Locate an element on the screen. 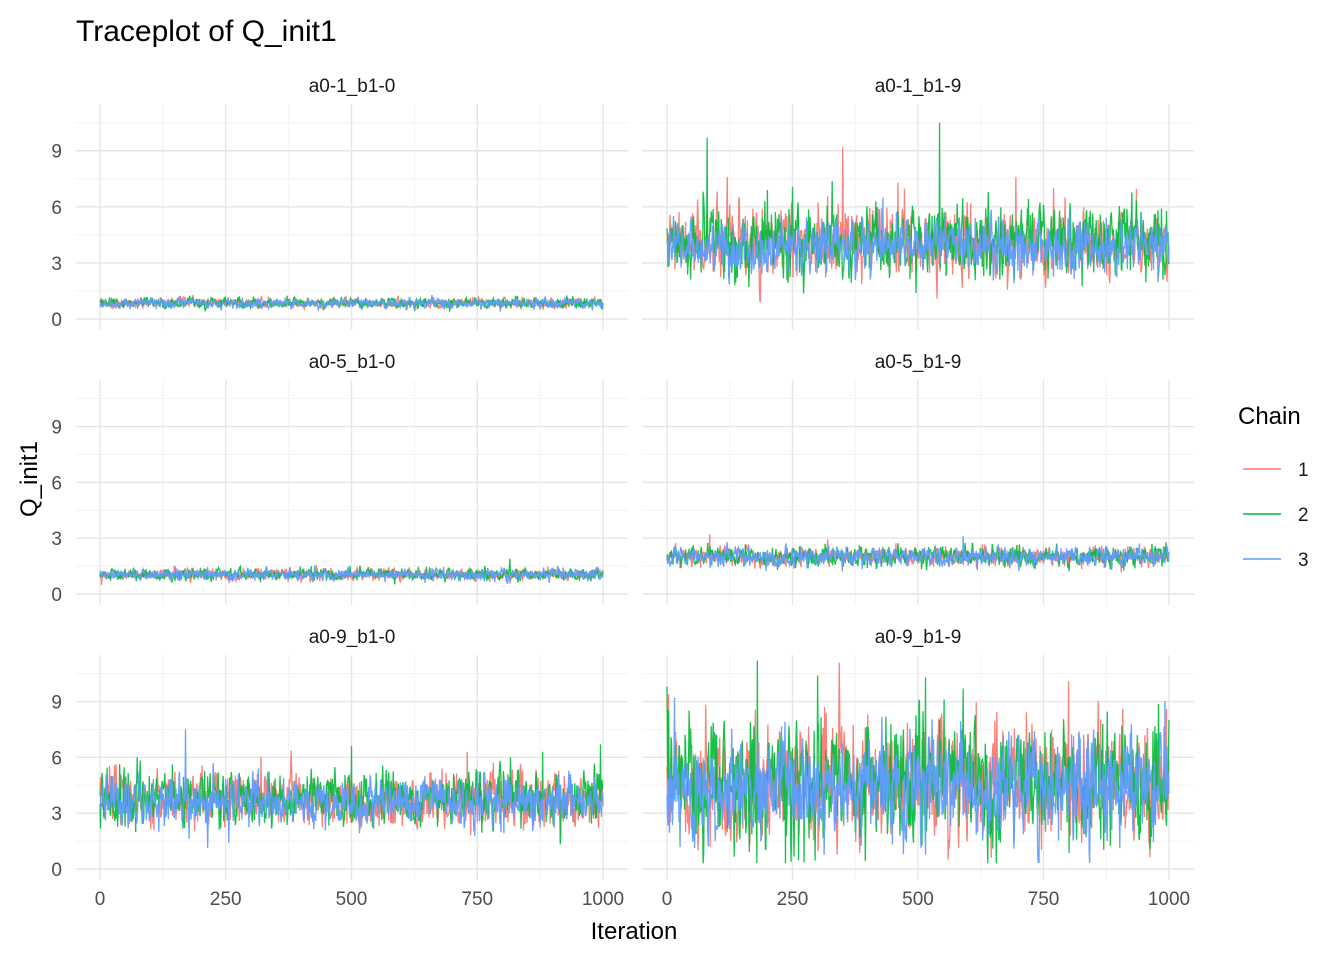 This screenshot has height=960, width=1344. legend-label: 1 is located at coordinates (1303, 470).